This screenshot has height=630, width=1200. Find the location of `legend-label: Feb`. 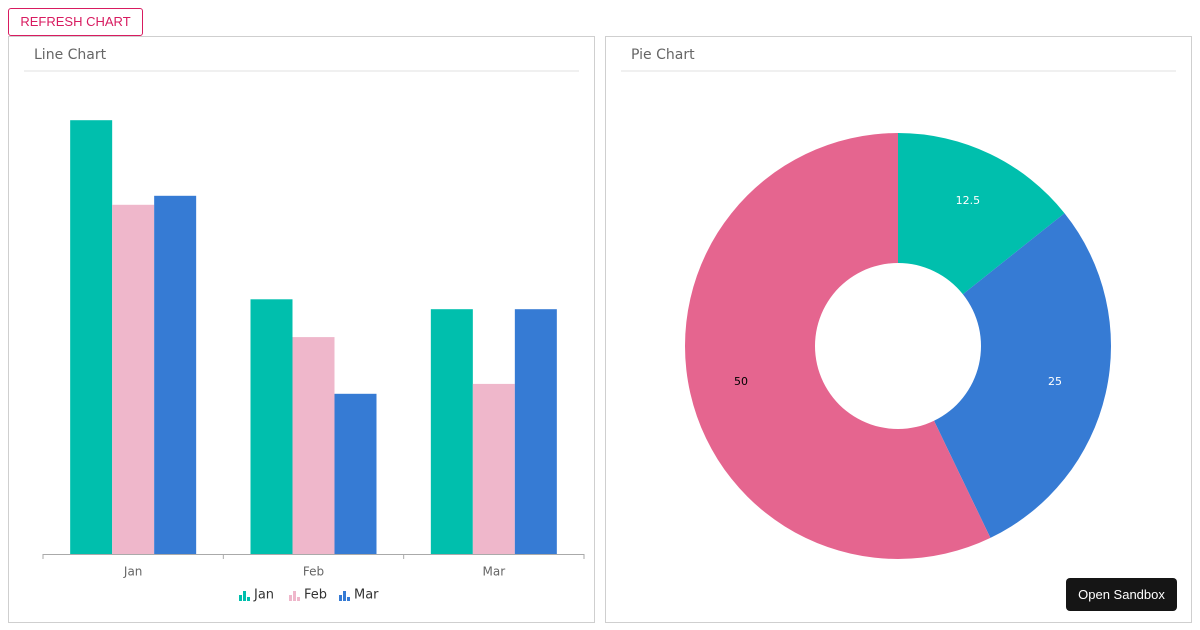

legend-label: Feb is located at coordinates (315, 595).